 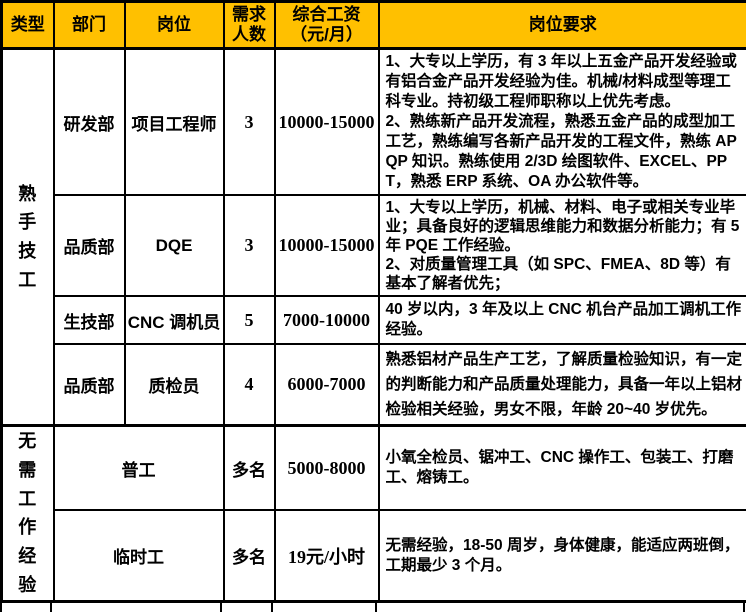 I want to click on salary-cell: 7000-10000, so click(x=327, y=320).